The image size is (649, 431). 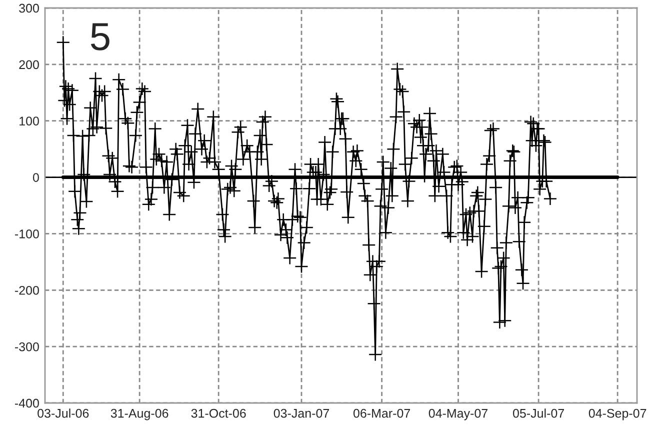 I want to click on y-tick-label: 300, so click(x=29, y=8).